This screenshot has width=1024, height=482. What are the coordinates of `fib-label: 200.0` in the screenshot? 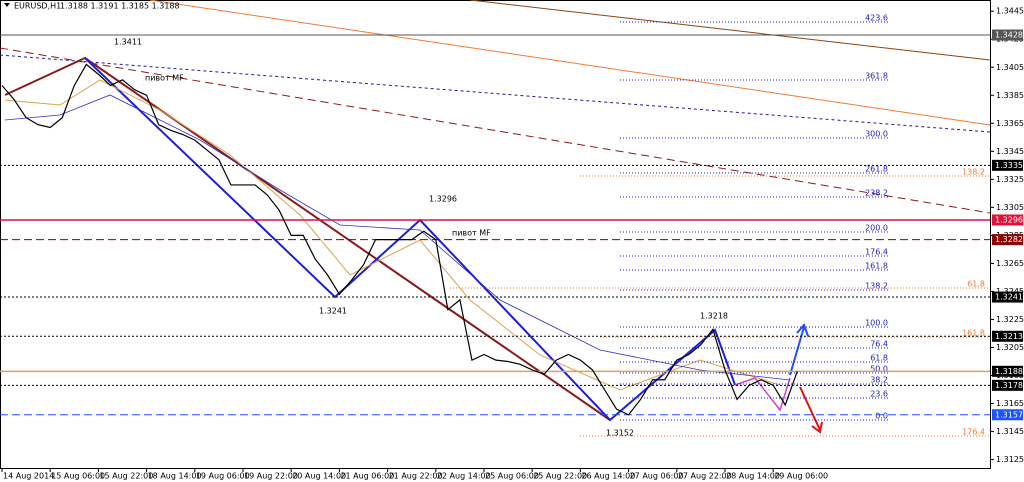 It's located at (876, 228).